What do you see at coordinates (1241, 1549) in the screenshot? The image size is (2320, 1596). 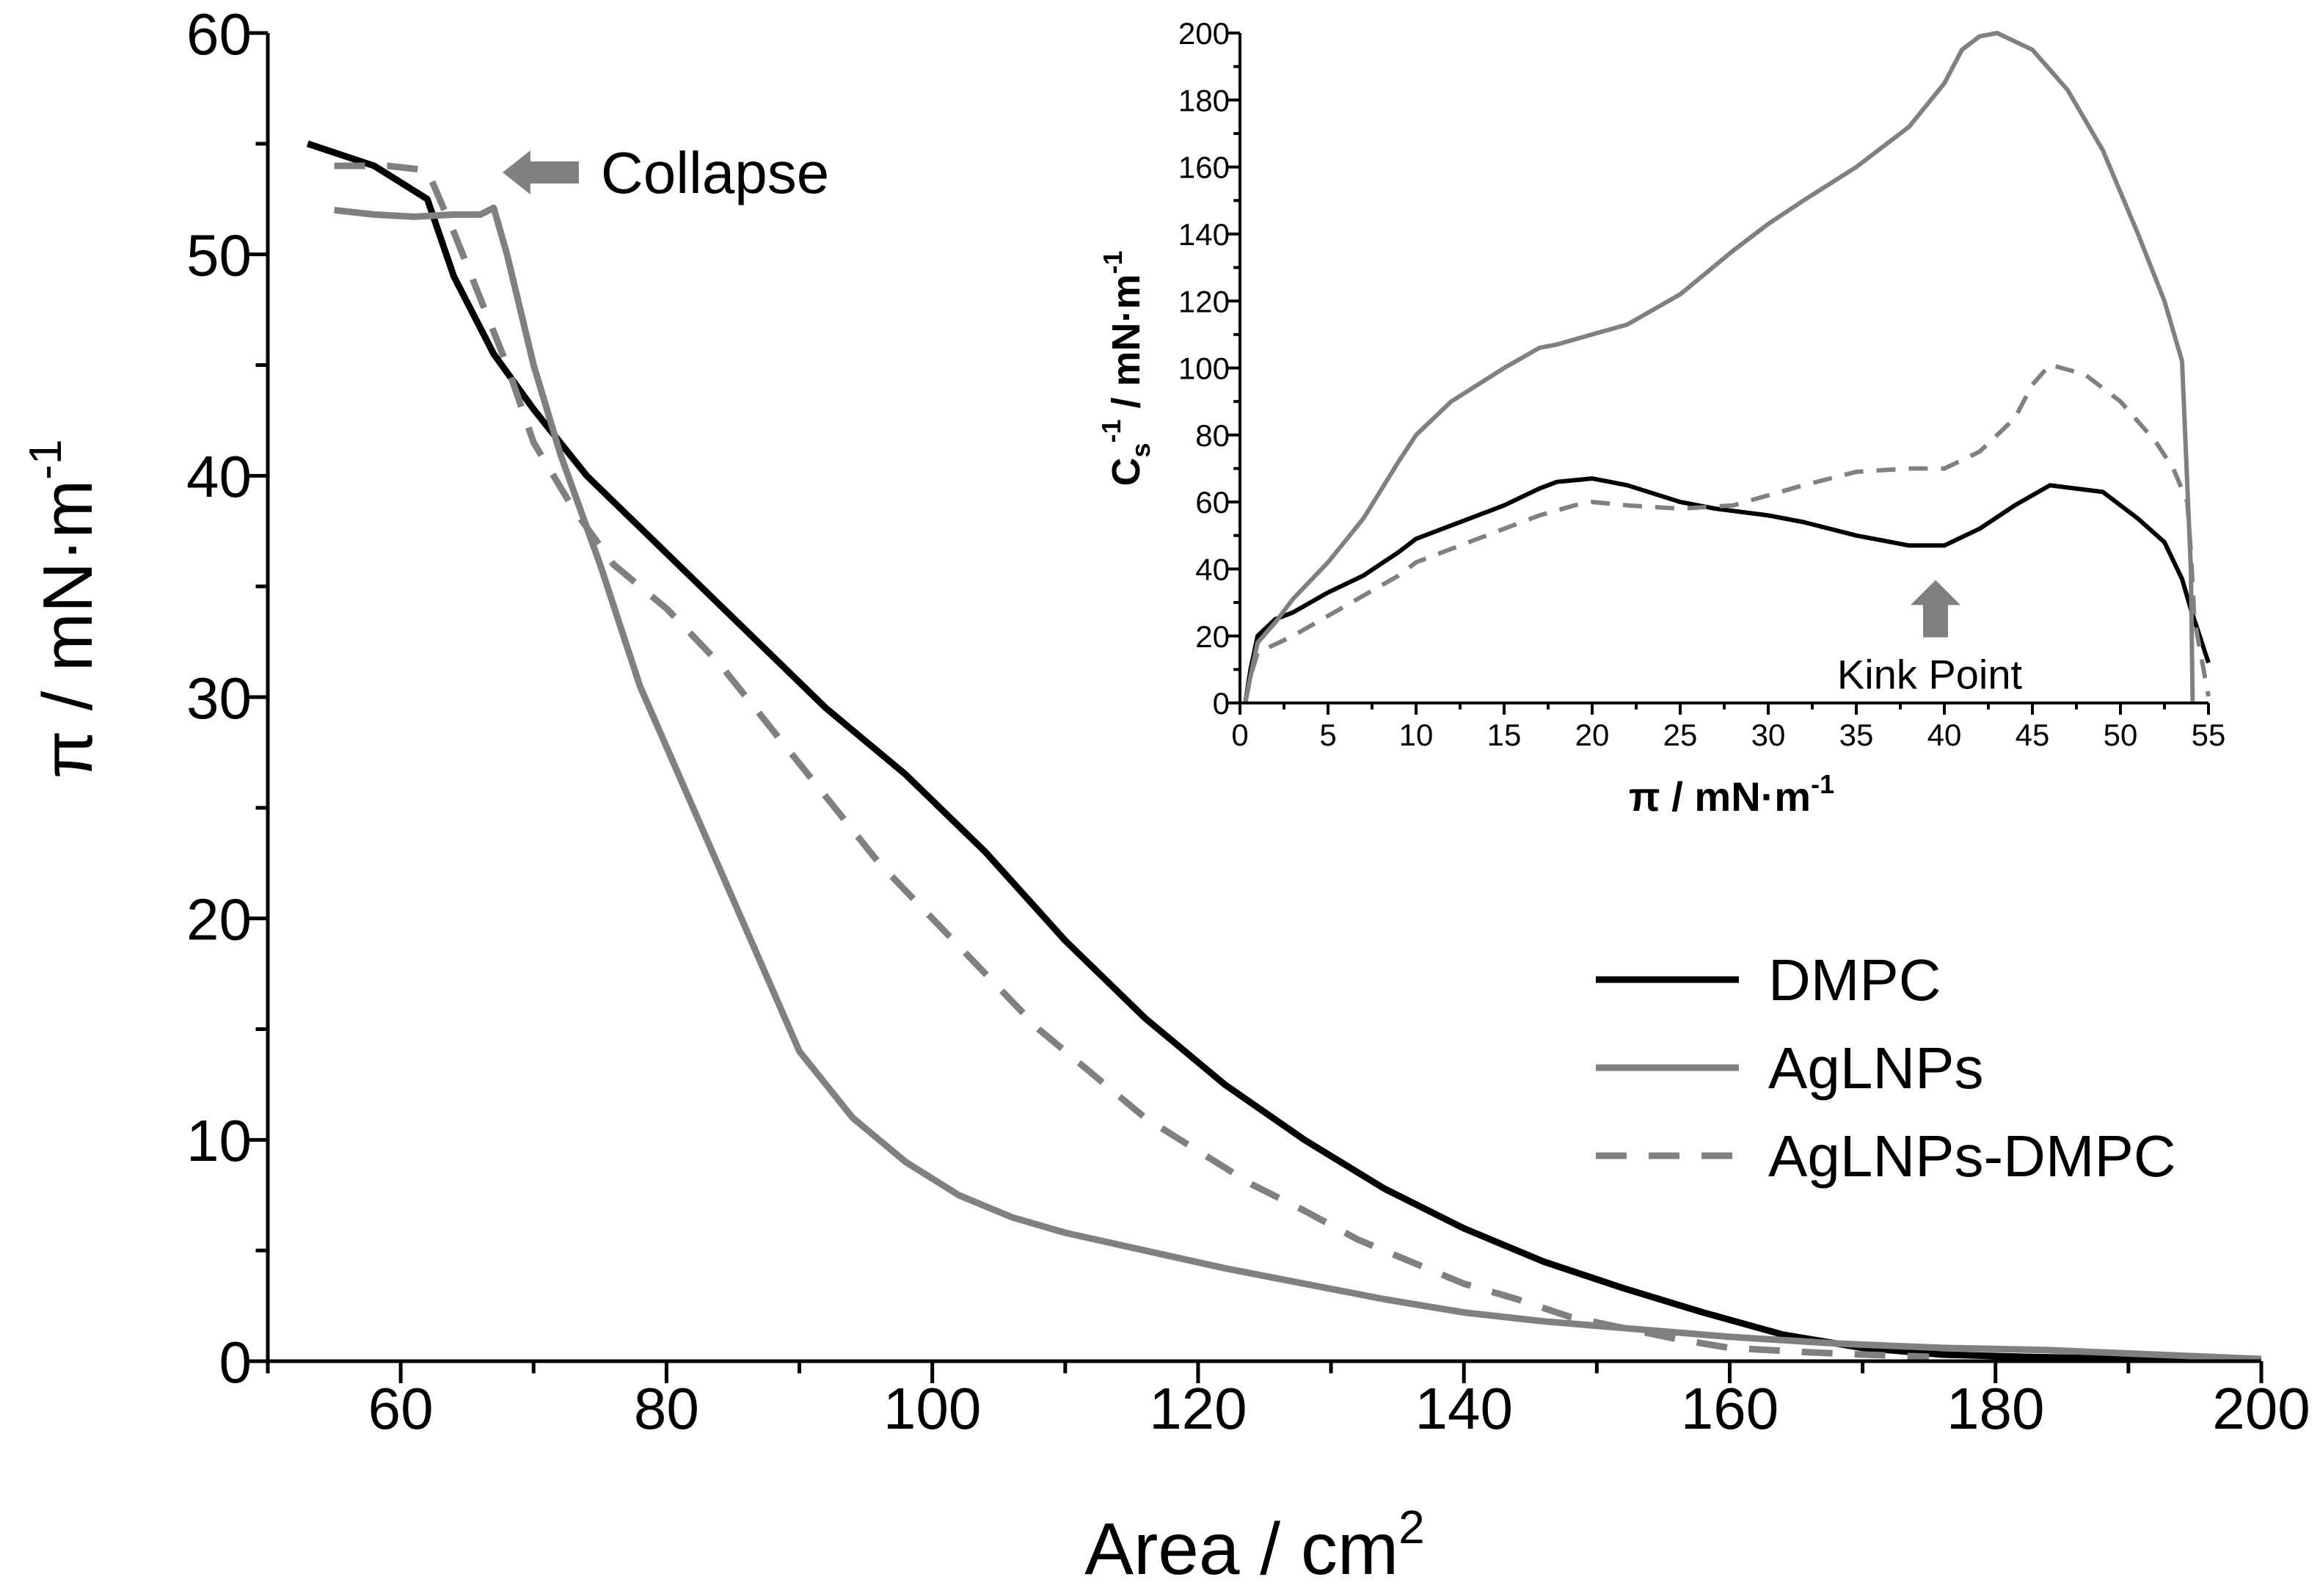 I see `main-x-axis-label-text: Area / cm` at bounding box center [1241, 1549].